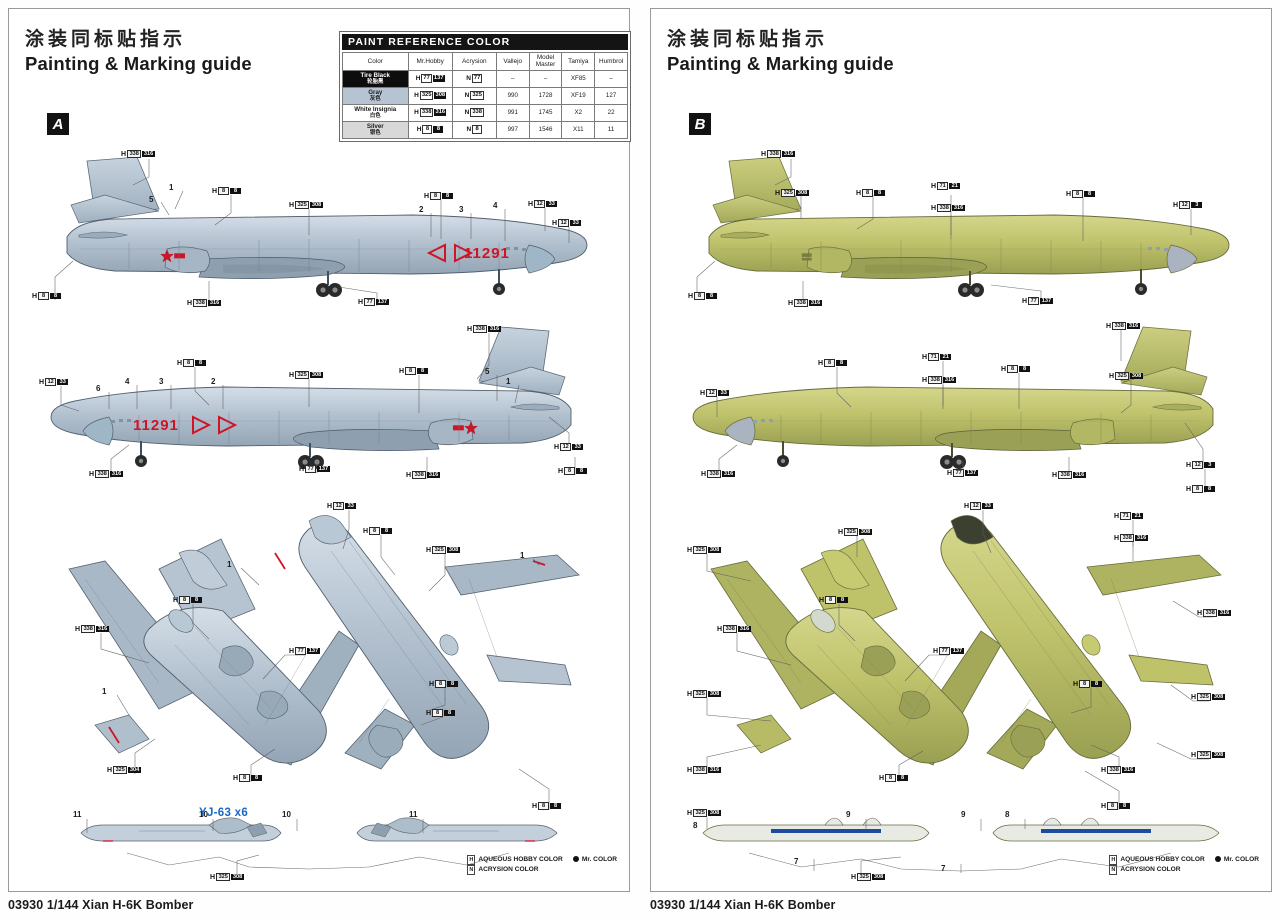  I want to click on fuselage-serial-a-top: 11291, so click(487, 253).